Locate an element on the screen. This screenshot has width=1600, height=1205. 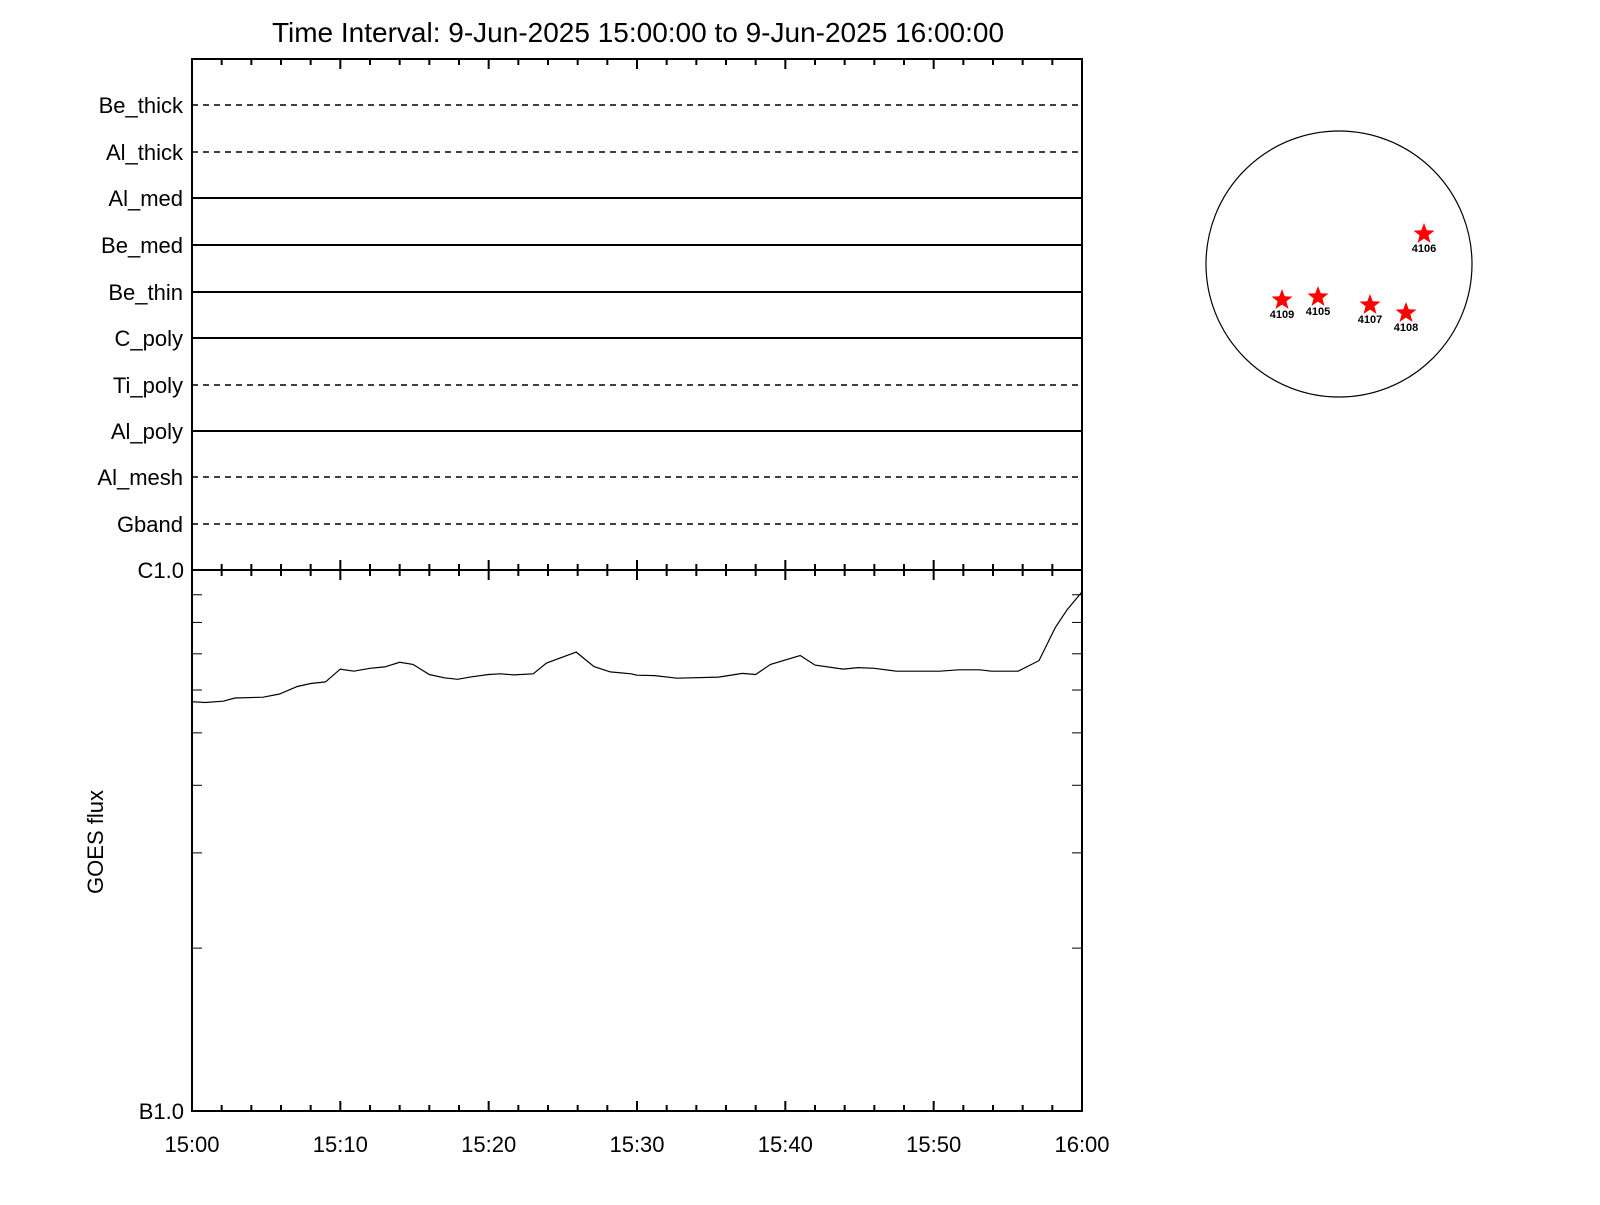
y-tick-label: C1.0 is located at coordinates (161, 570).